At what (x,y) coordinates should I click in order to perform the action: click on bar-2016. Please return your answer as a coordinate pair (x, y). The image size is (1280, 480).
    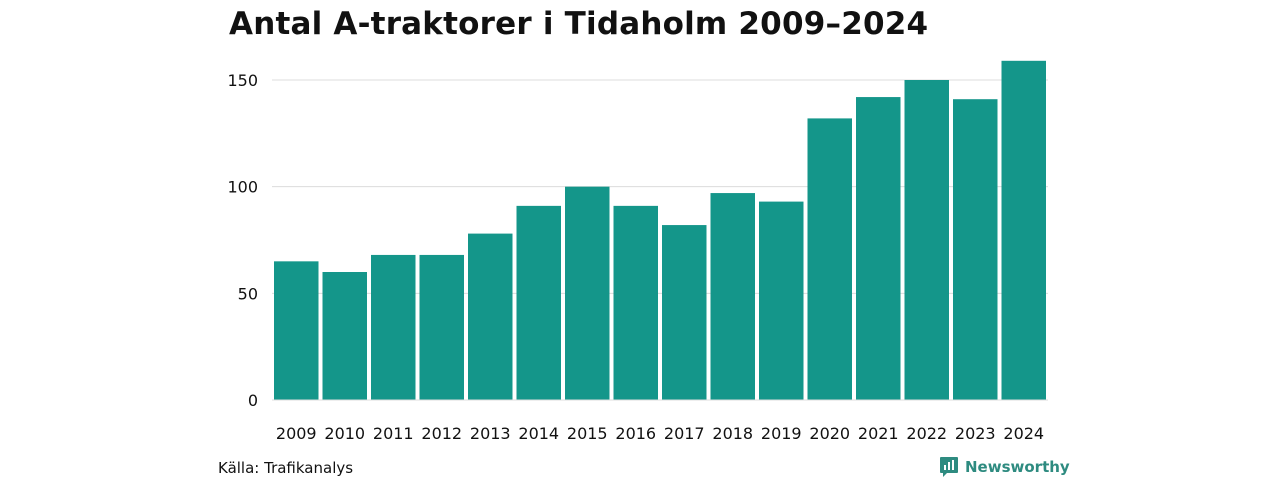
    Looking at the image, I should click on (635, 302).